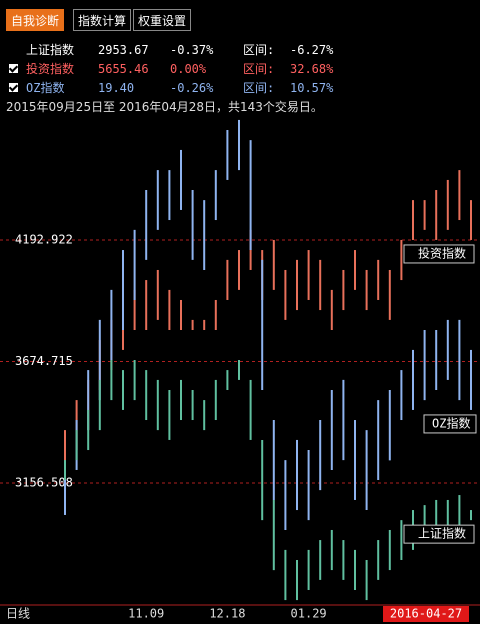 The height and width of the screenshot is (624, 480). I want to click on range-value: 32.68%, so click(312, 69).